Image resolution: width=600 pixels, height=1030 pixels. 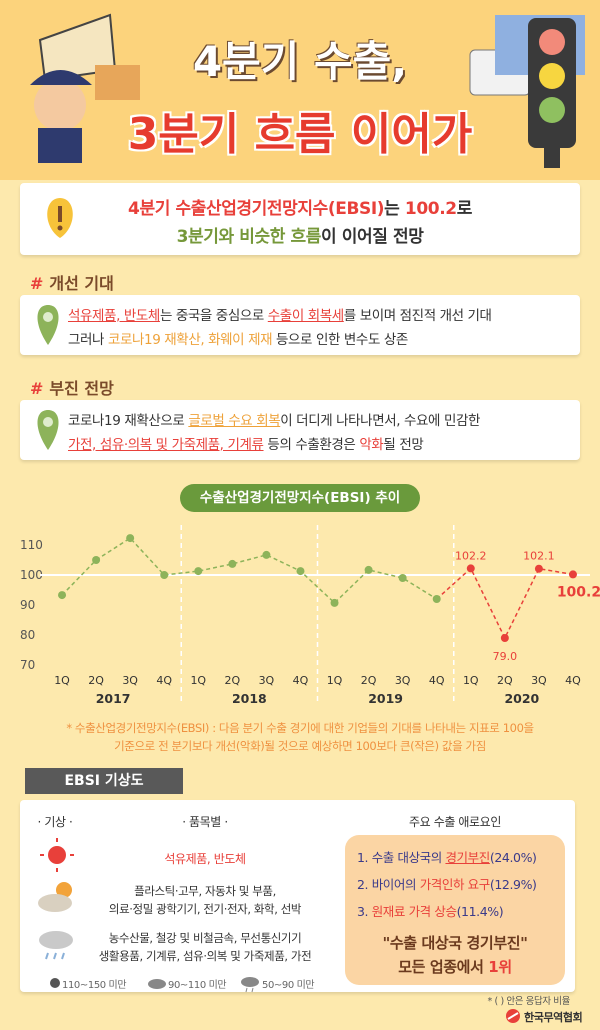 What do you see at coordinates (385, 698) in the screenshot?
I see `x-group-label: 2019` at bounding box center [385, 698].